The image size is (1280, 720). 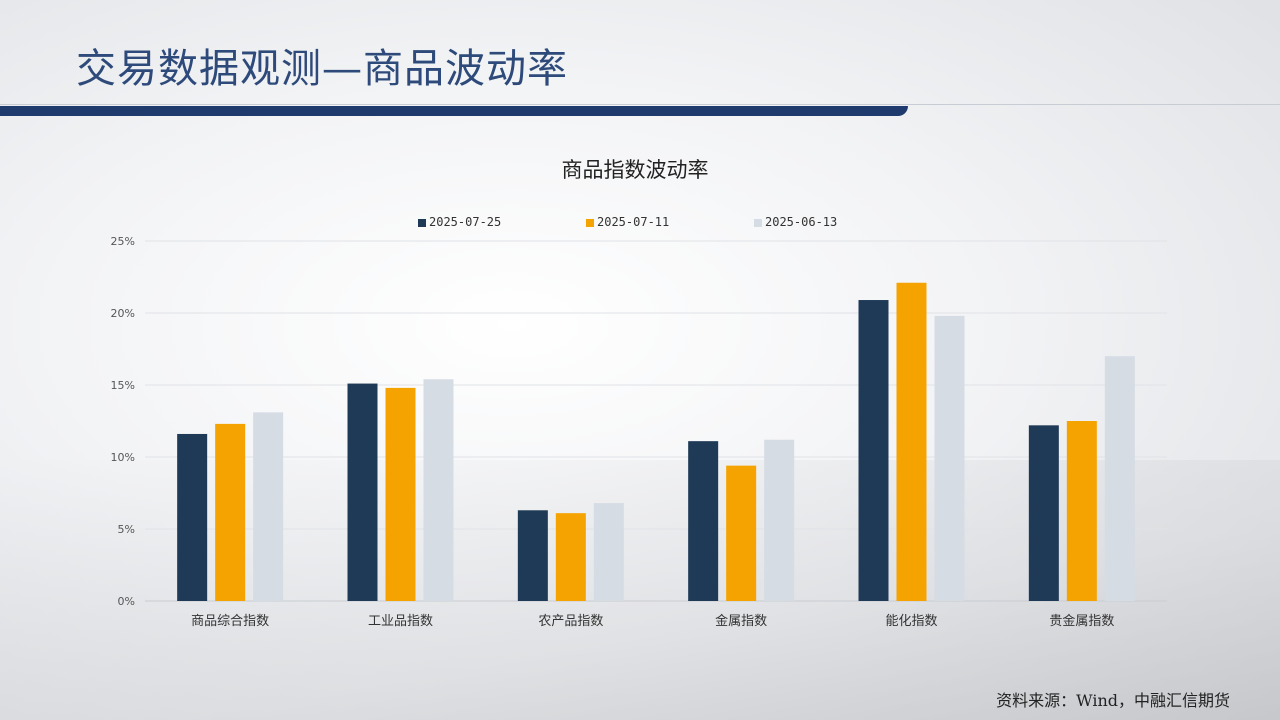 What do you see at coordinates (633, 222) in the screenshot?
I see `legend-label-series-2: 2025-07-11` at bounding box center [633, 222].